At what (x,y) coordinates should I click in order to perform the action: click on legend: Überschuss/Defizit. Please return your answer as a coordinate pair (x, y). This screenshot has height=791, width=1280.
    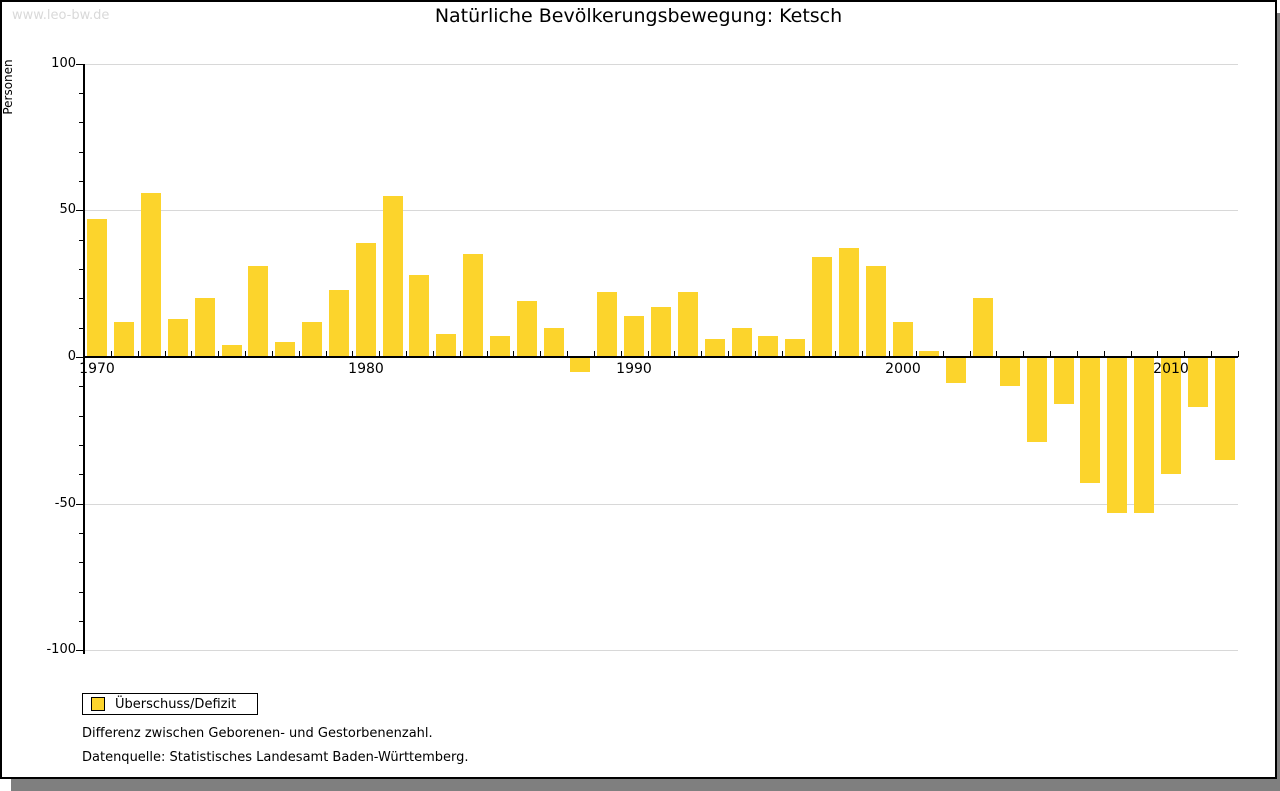
    Looking at the image, I should click on (170, 704).